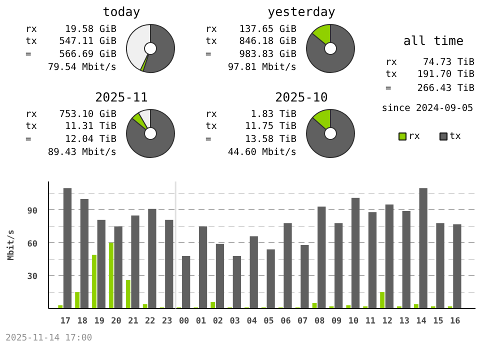 Image resolution: width=500 pixels, height=348 pixels. Describe the element at coordinates (32, 211) in the screenshot. I see `y-tick-label: 90` at that location.